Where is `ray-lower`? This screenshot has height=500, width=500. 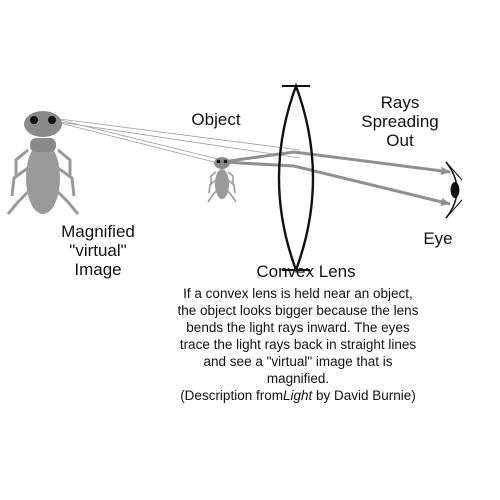
ray-lower is located at coordinates (336, 183).